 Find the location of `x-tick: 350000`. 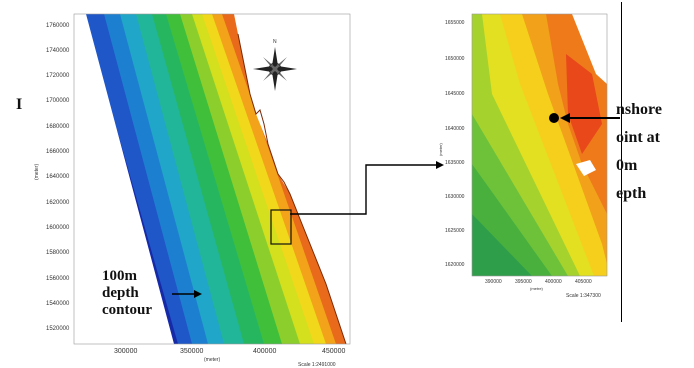

x-tick: 350000 is located at coordinates (192, 351).